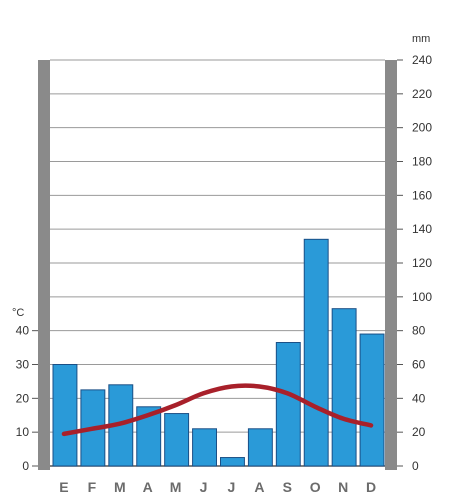 The height and width of the screenshot is (498, 450). What do you see at coordinates (422, 195) in the screenshot?
I see `right-tick-label: 160` at bounding box center [422, 195].